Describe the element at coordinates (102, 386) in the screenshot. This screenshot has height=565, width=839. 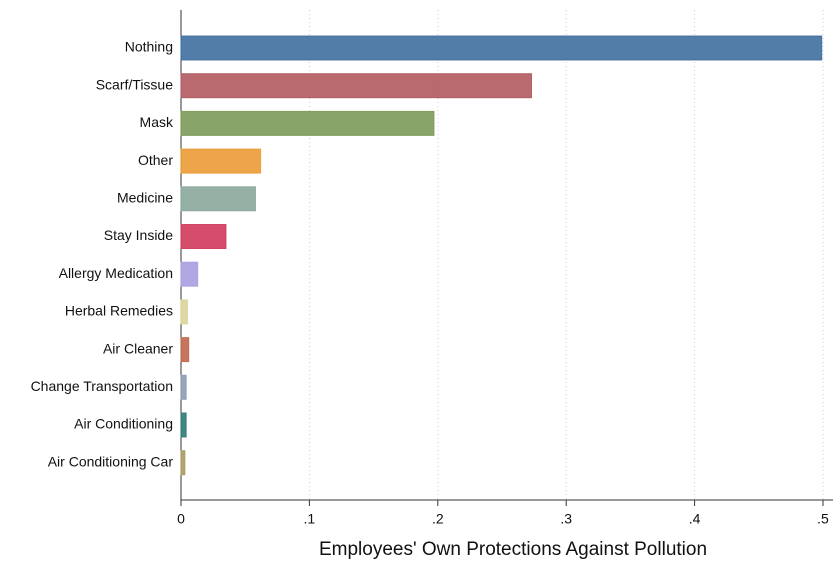
I see `y-tick-label: Change Transportation` at that location.